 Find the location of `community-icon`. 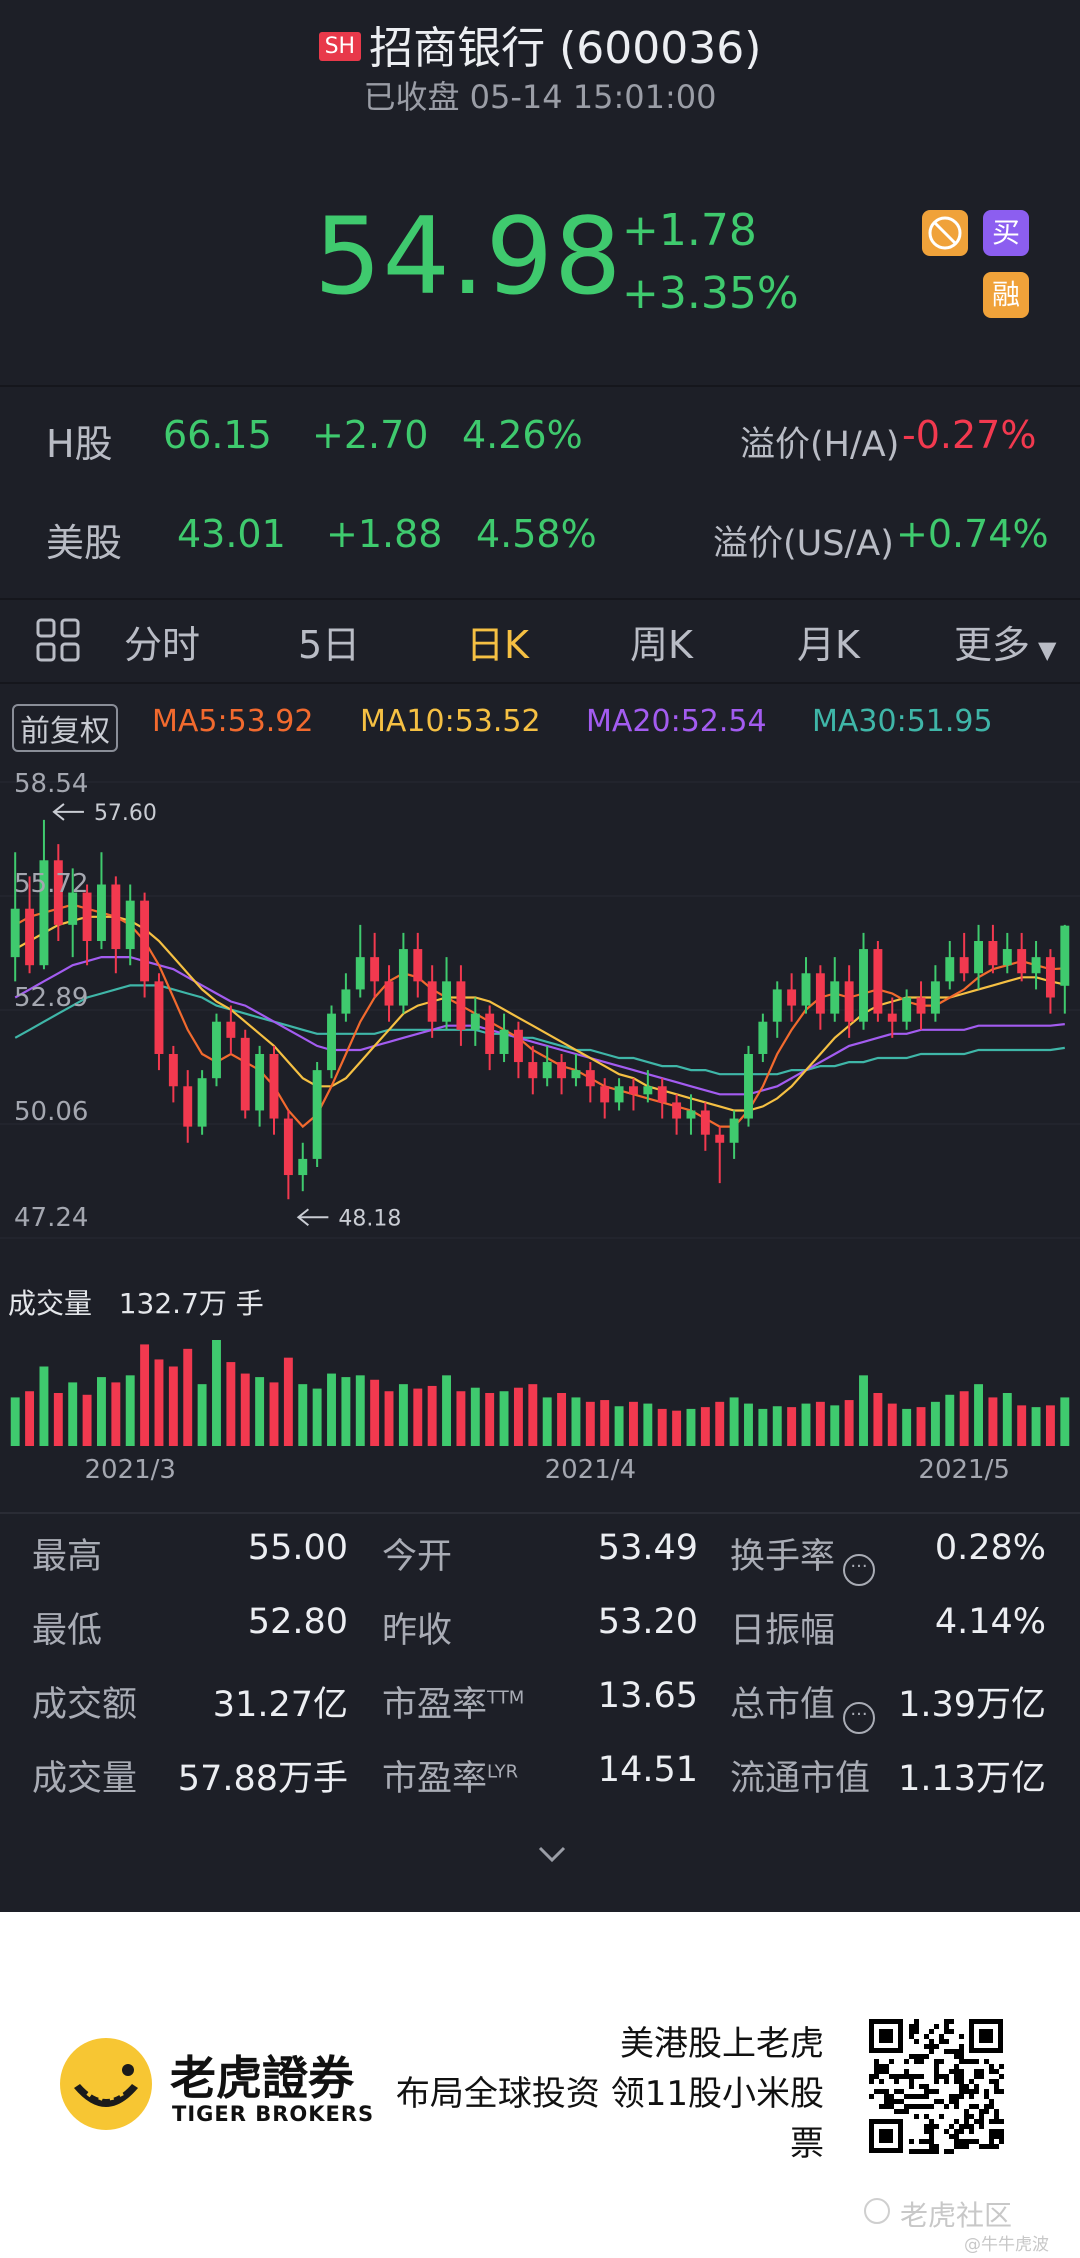

community-icon is located at coordinates (877, 2211).